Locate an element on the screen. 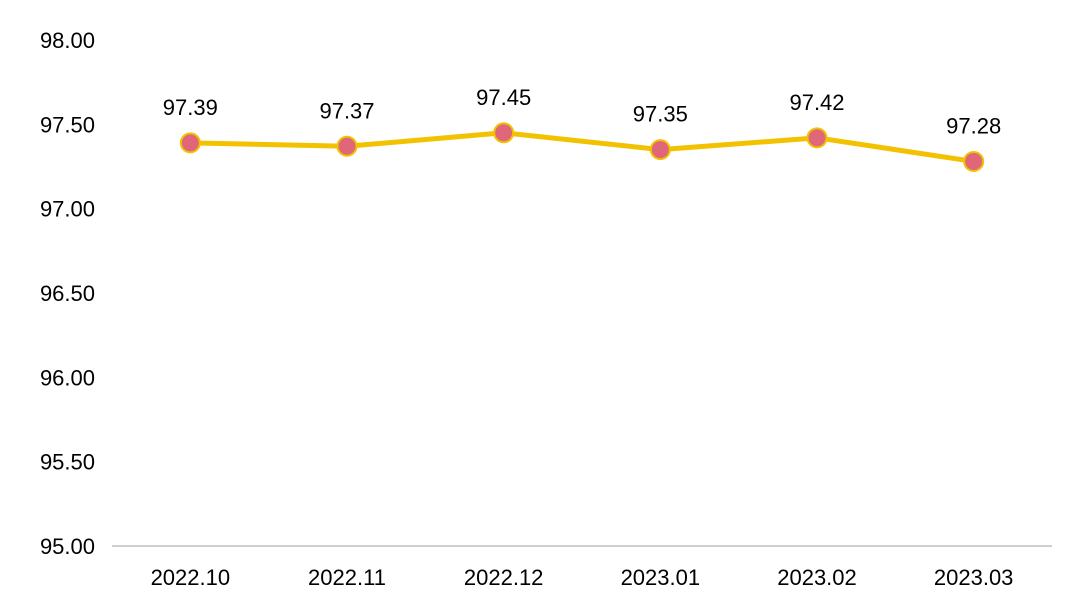 The image size is (1080, 606). y-tick-label: 96.50 is located at coordinates (67, 293).